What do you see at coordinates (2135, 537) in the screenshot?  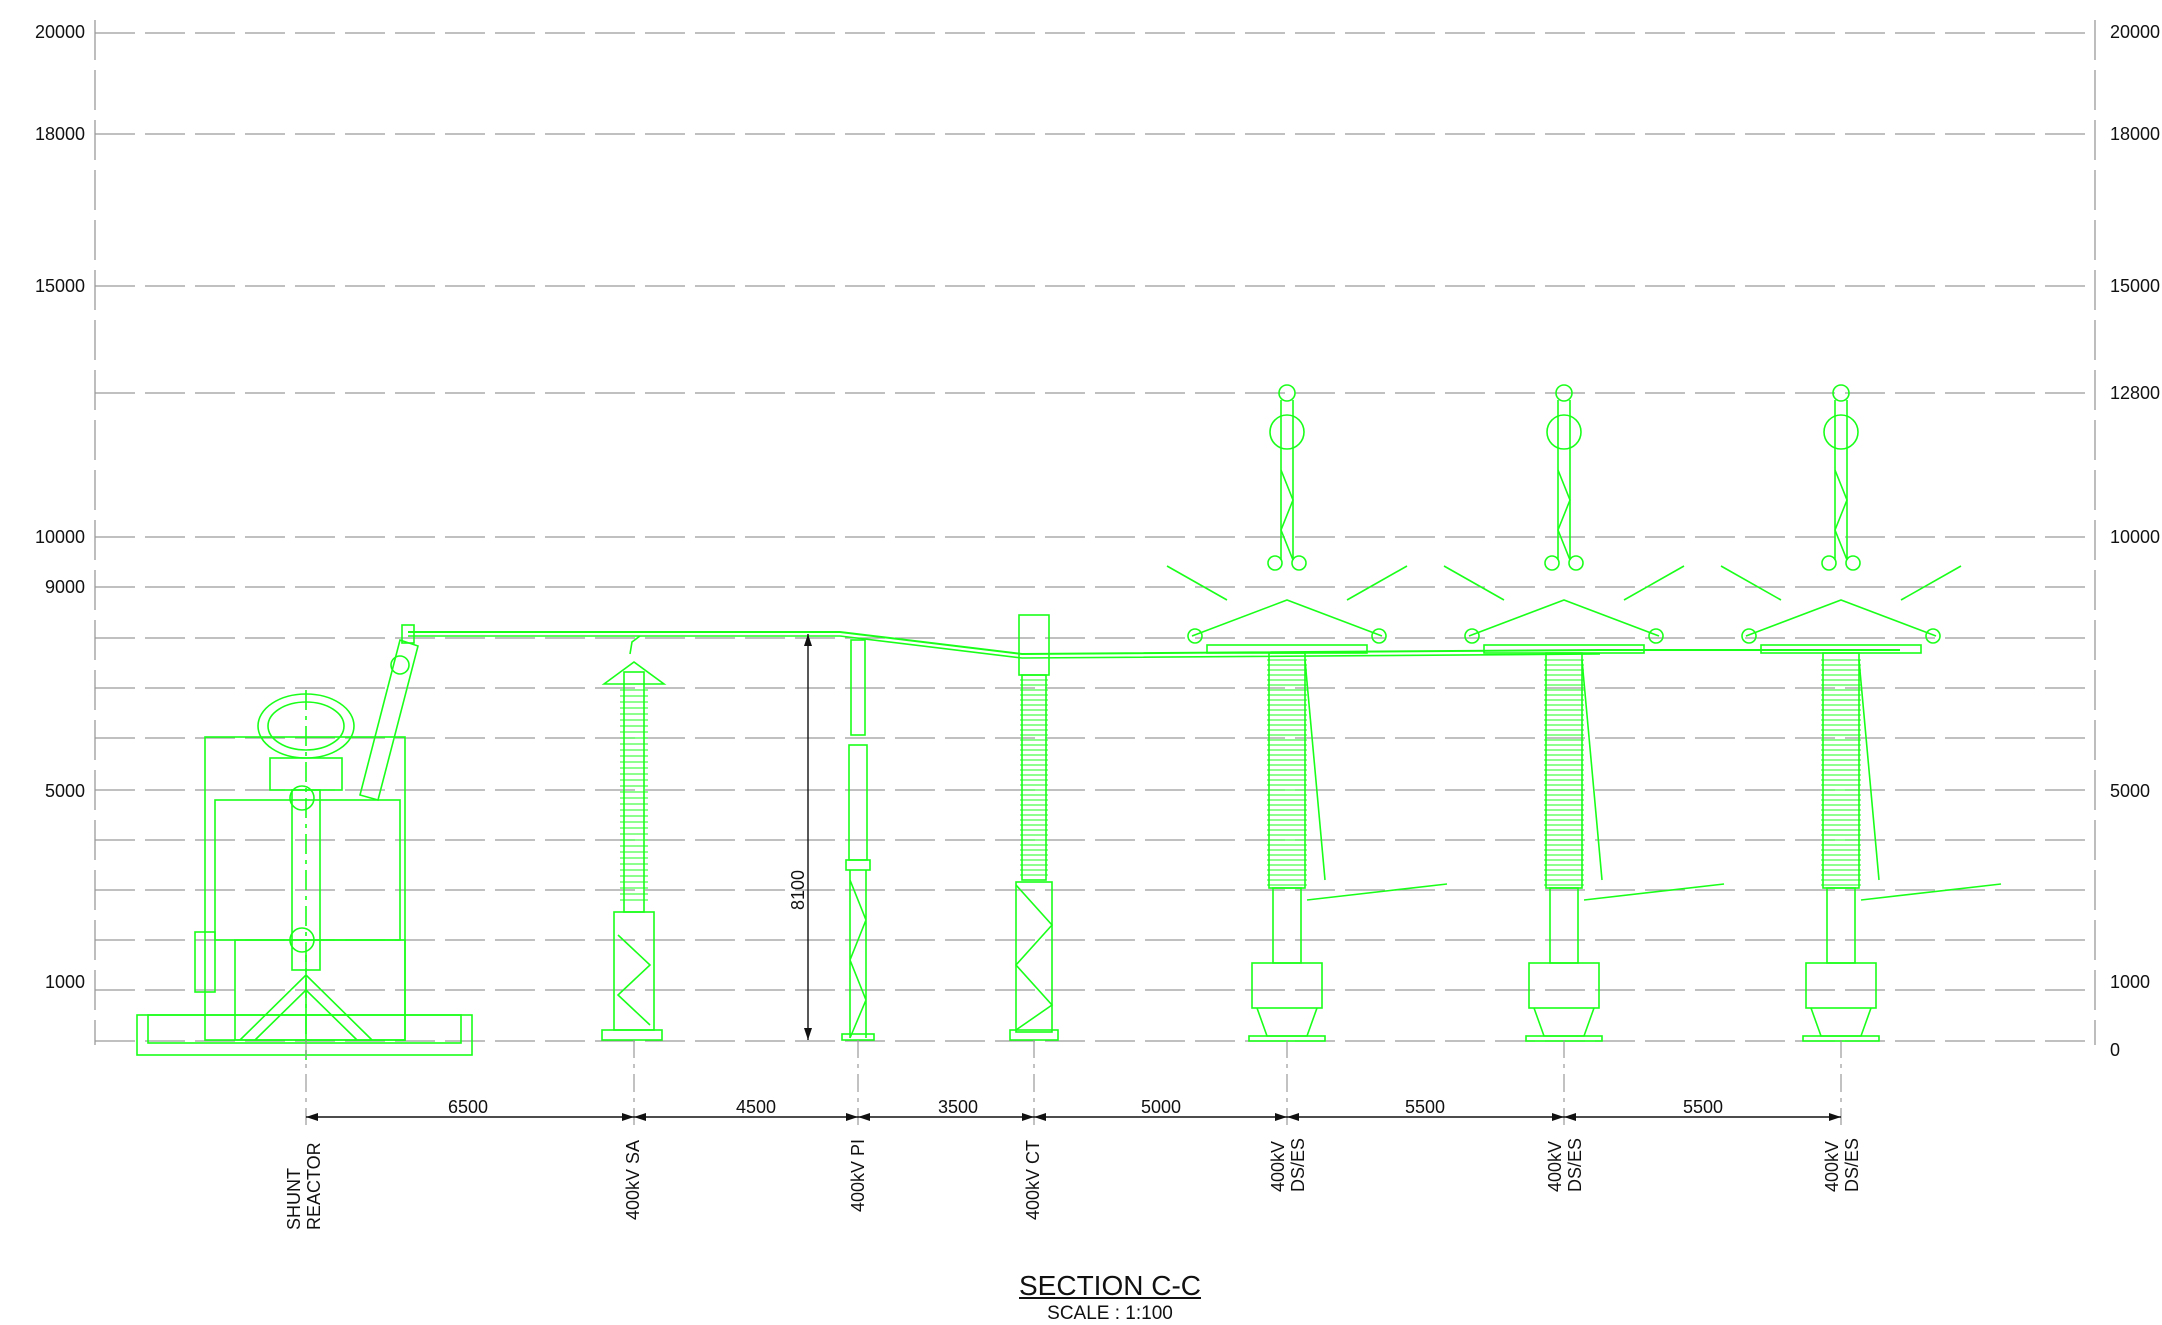 I see `level-label-right: 10000` at bounding box center [2135, 537].